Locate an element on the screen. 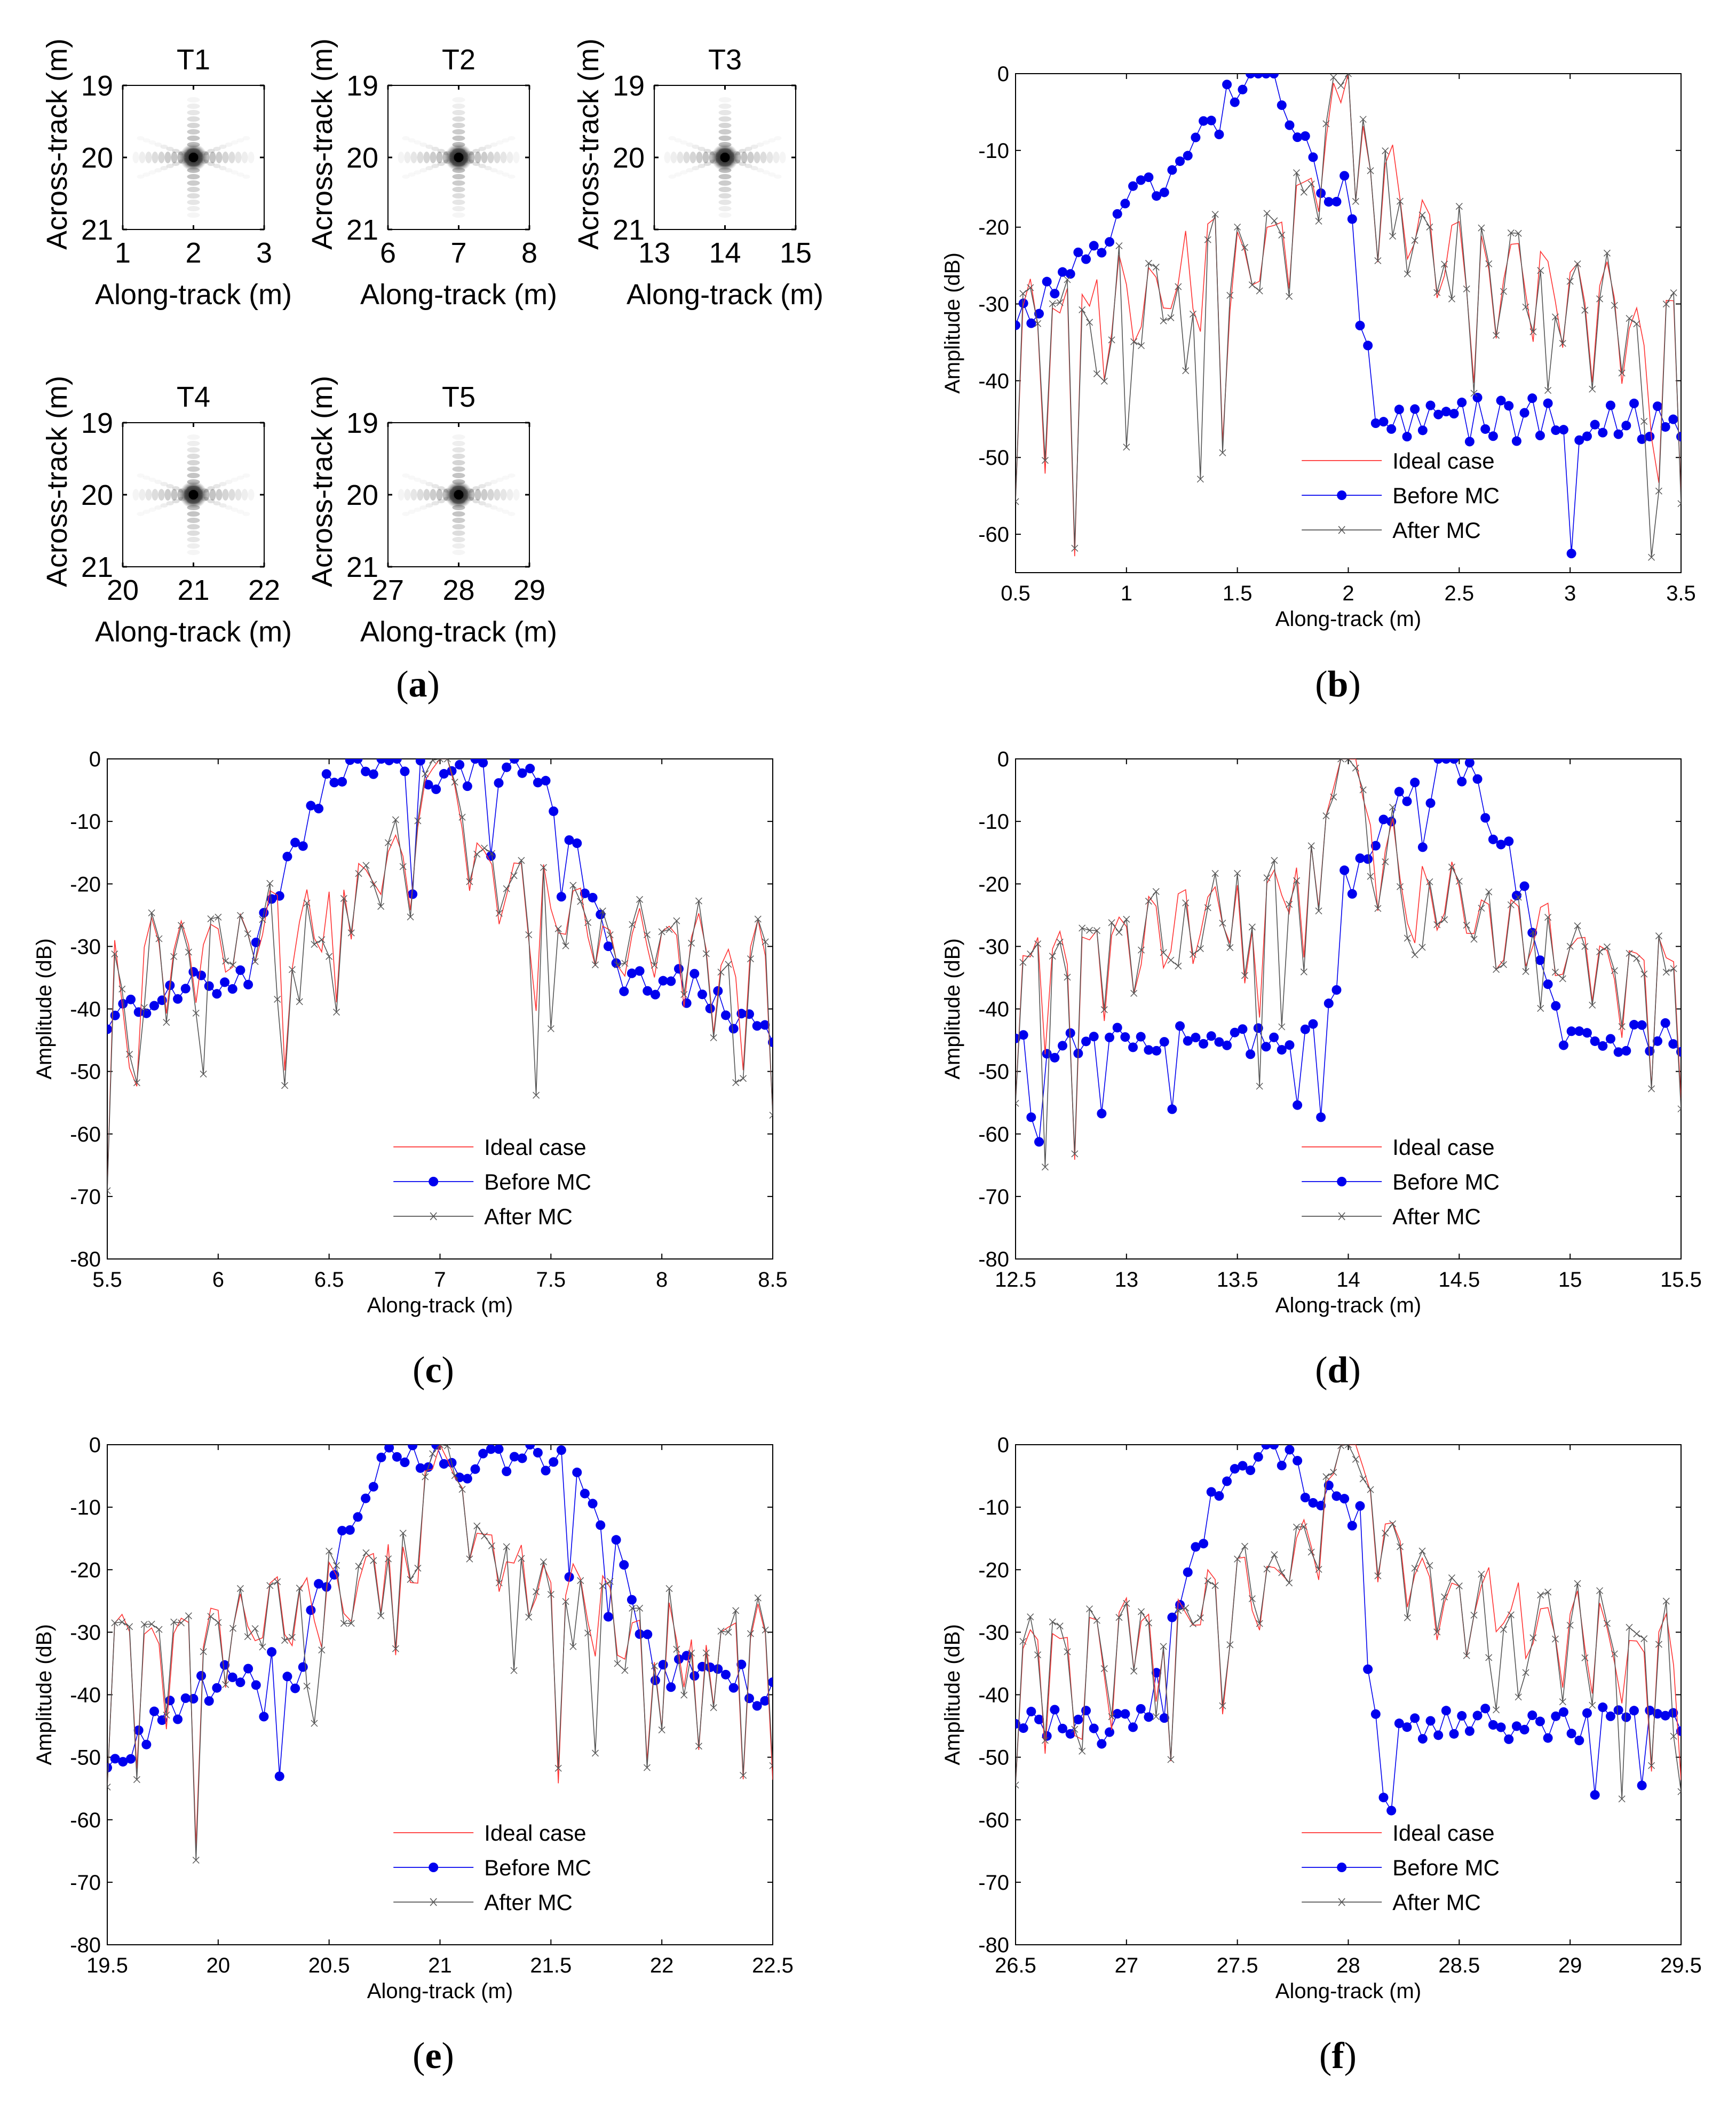 This screenshot has width=1736, height=2107. x-tick-label: 8 is located at coordinates (529, 253).